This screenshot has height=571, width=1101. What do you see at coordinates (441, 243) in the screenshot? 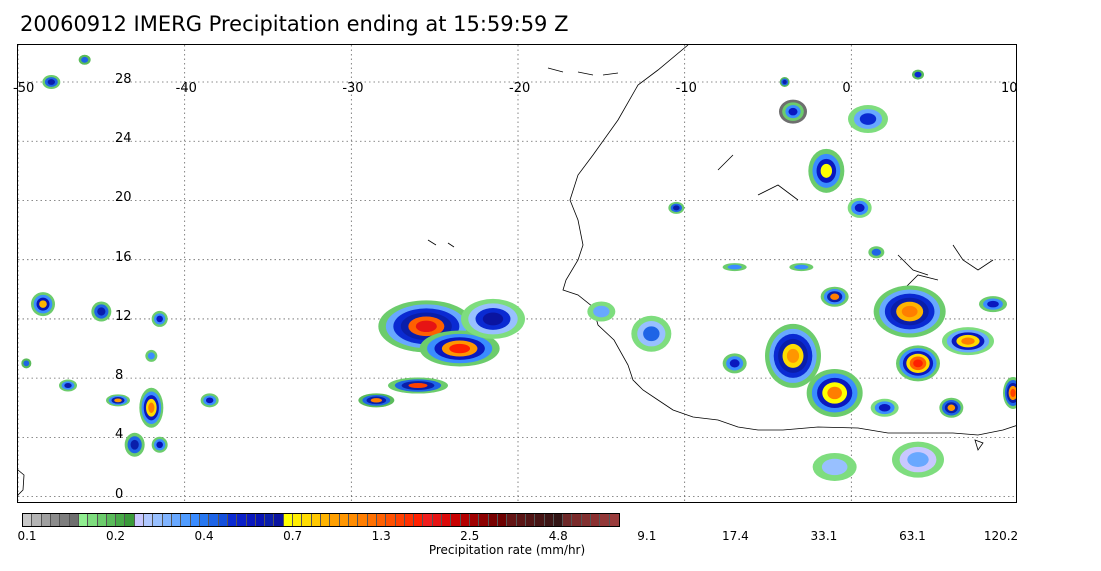
I see `cape-verde` at bounding box center [441, 243].